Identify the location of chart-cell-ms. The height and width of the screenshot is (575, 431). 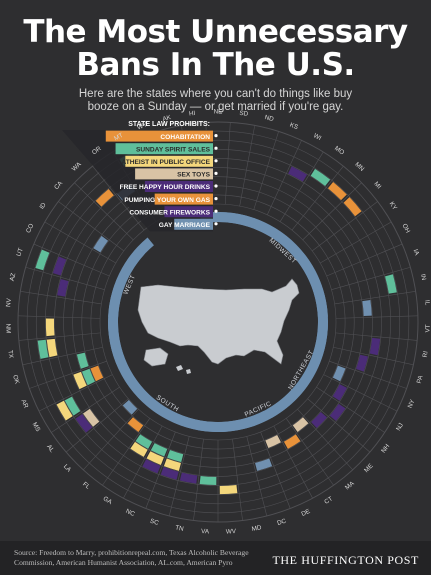
(64, 410).